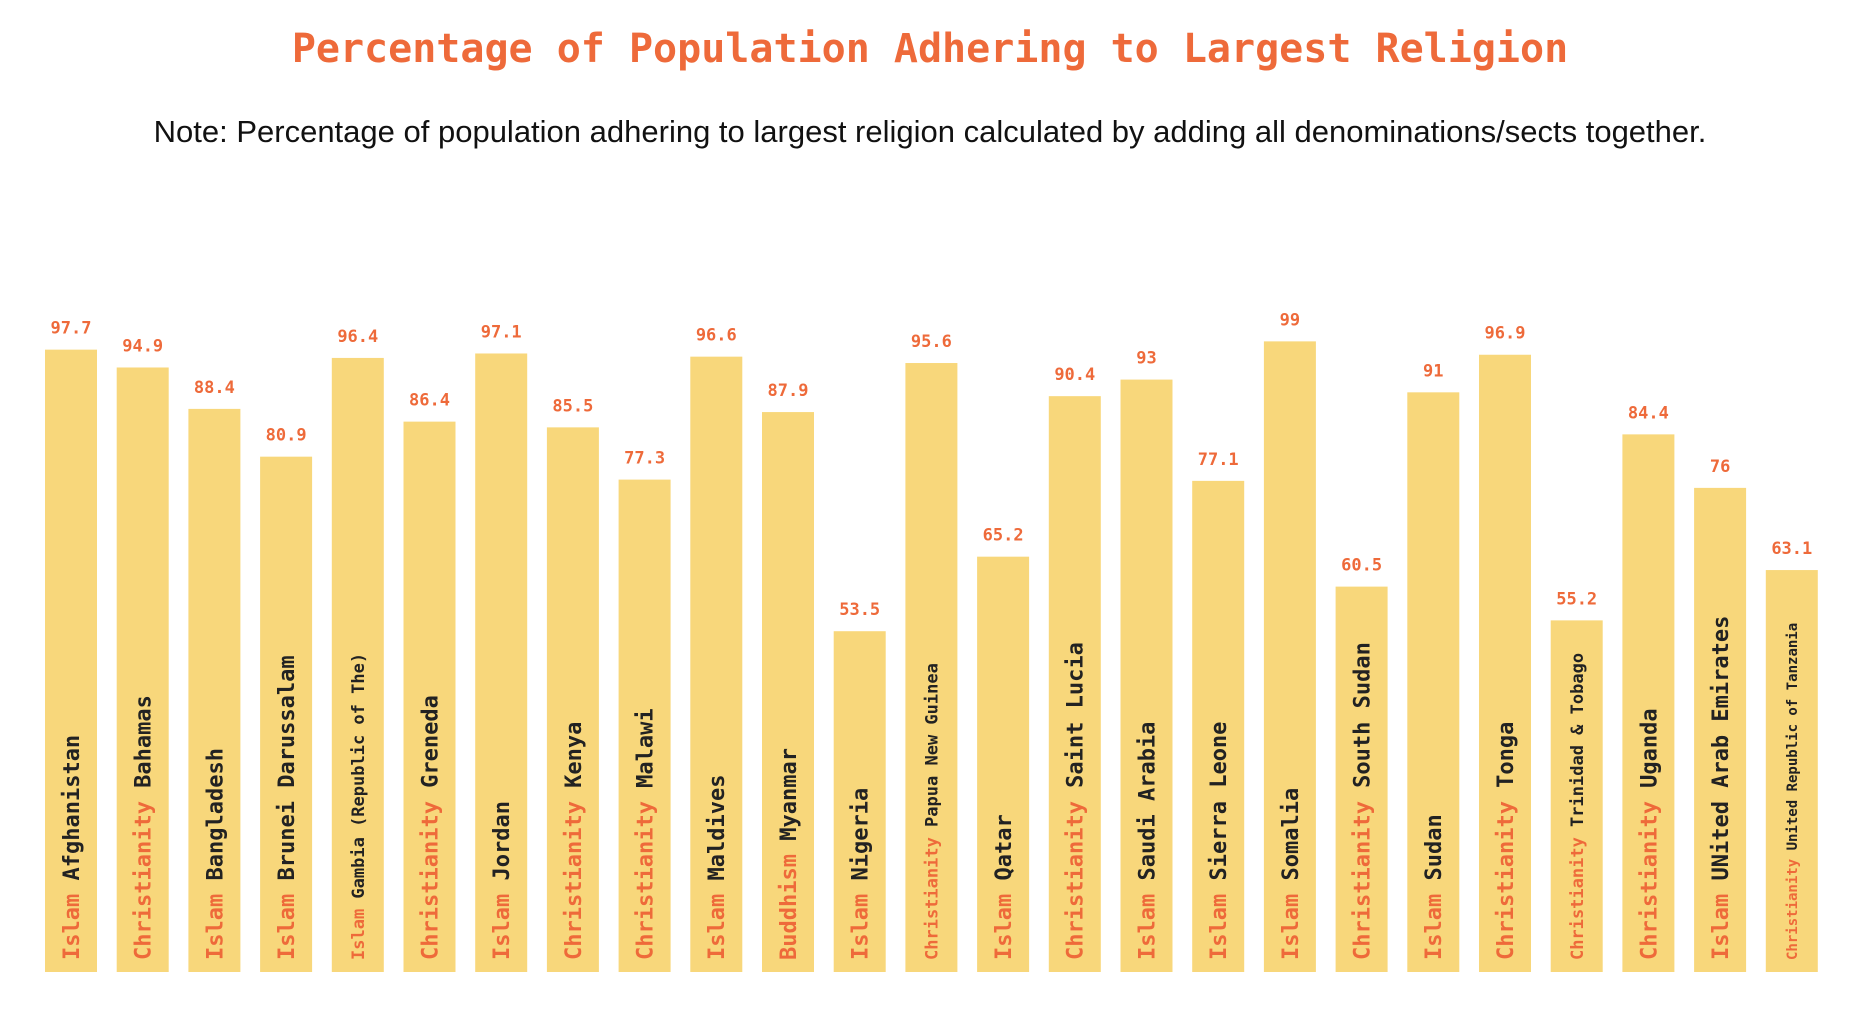  I want to click on bar-group: 91 Islam Sudan, so click(1433, 667).